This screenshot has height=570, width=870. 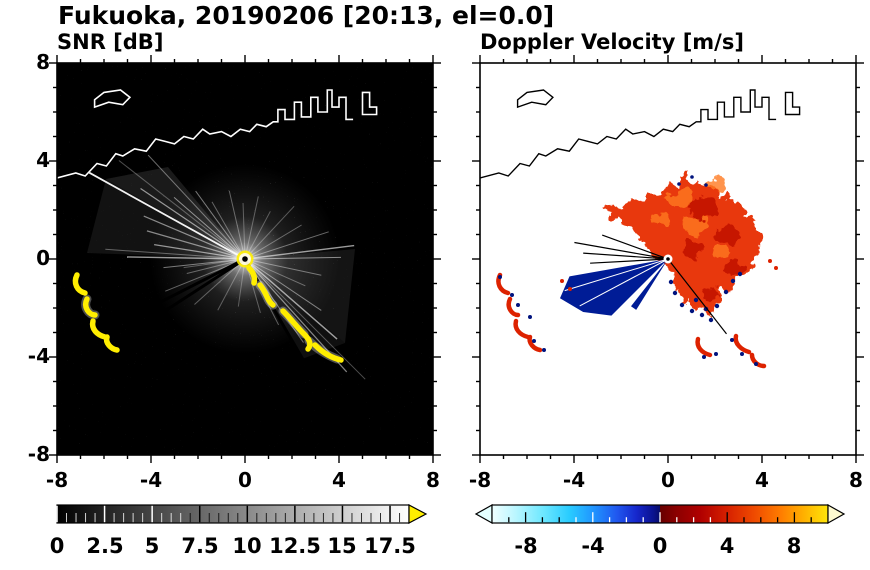 I want to click on vel-x-tick-label: 0, so click(x=668, y=480).